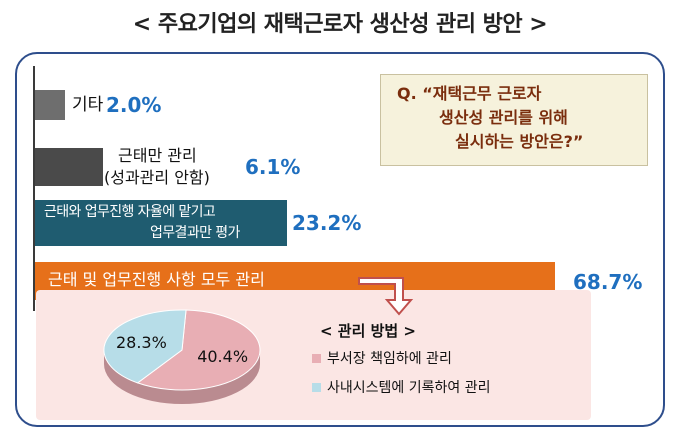  Describe the element at coordinates (409, 388) in the screenshot. I see `legend-label-system: 사내시스템에 기록하여 관리` at that location.